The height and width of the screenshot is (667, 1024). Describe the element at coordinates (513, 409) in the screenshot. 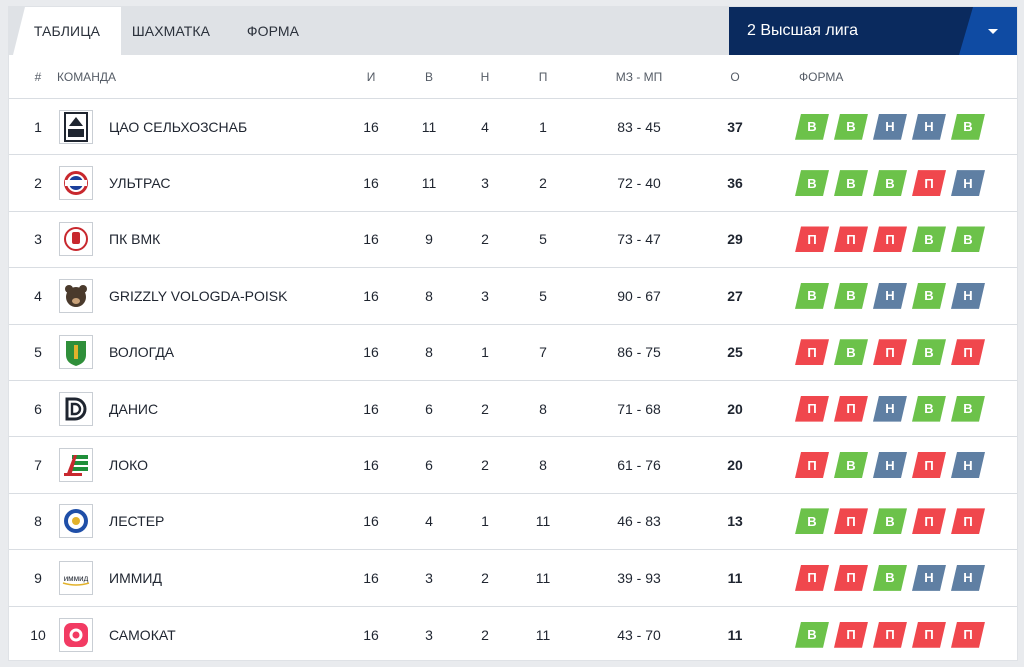

I see `table-row: 6 ДАНИС 16 6 2 8 71 - 68 20 П П Н В В` at that location.